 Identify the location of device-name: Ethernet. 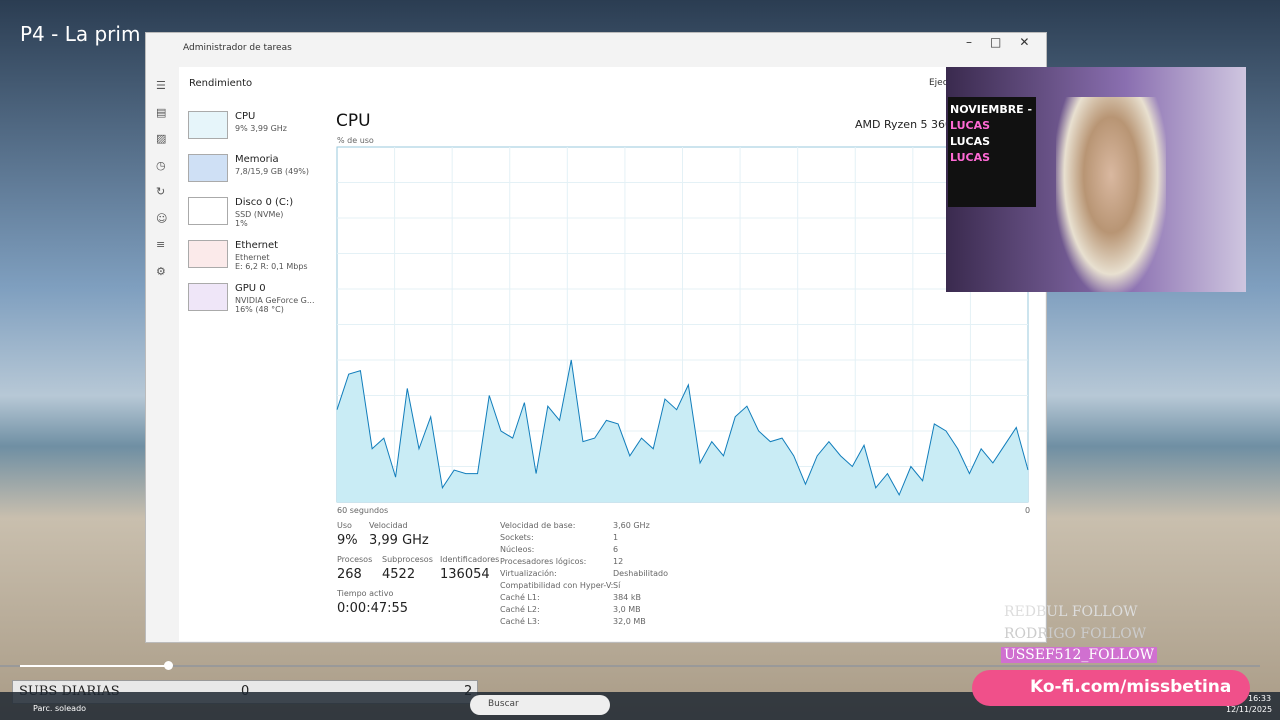
(257, 245).